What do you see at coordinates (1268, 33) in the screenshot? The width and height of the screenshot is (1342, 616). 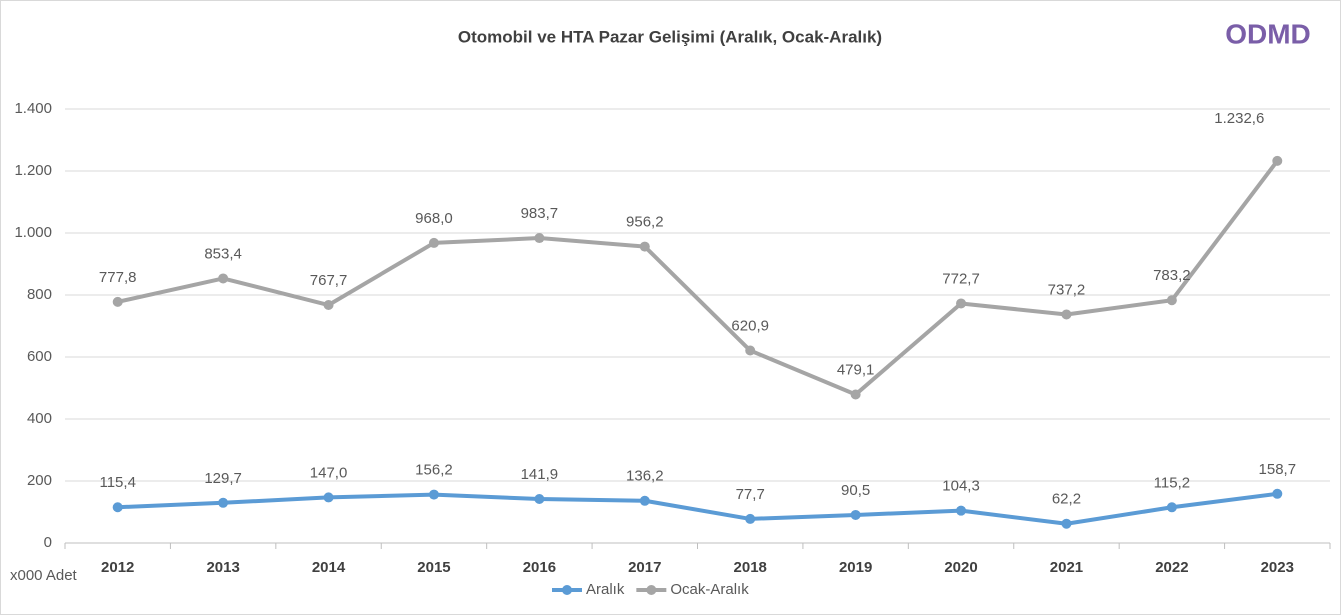 I see `logo: ODMD` at bounding box center [1268, 33].